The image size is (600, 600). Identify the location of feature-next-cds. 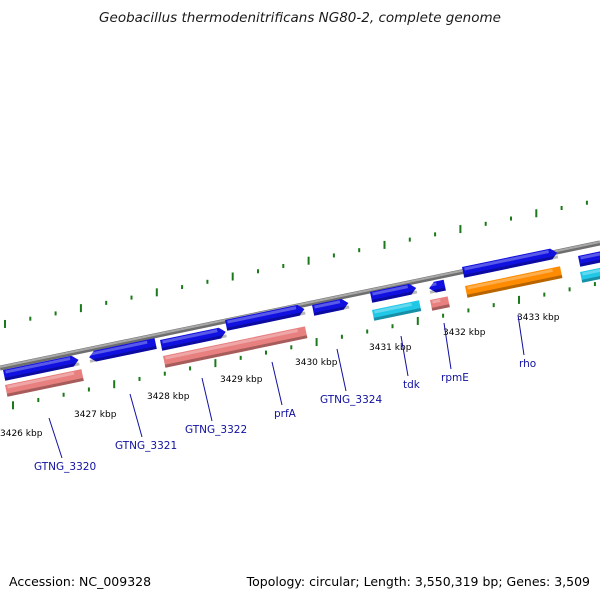
(589, 259).